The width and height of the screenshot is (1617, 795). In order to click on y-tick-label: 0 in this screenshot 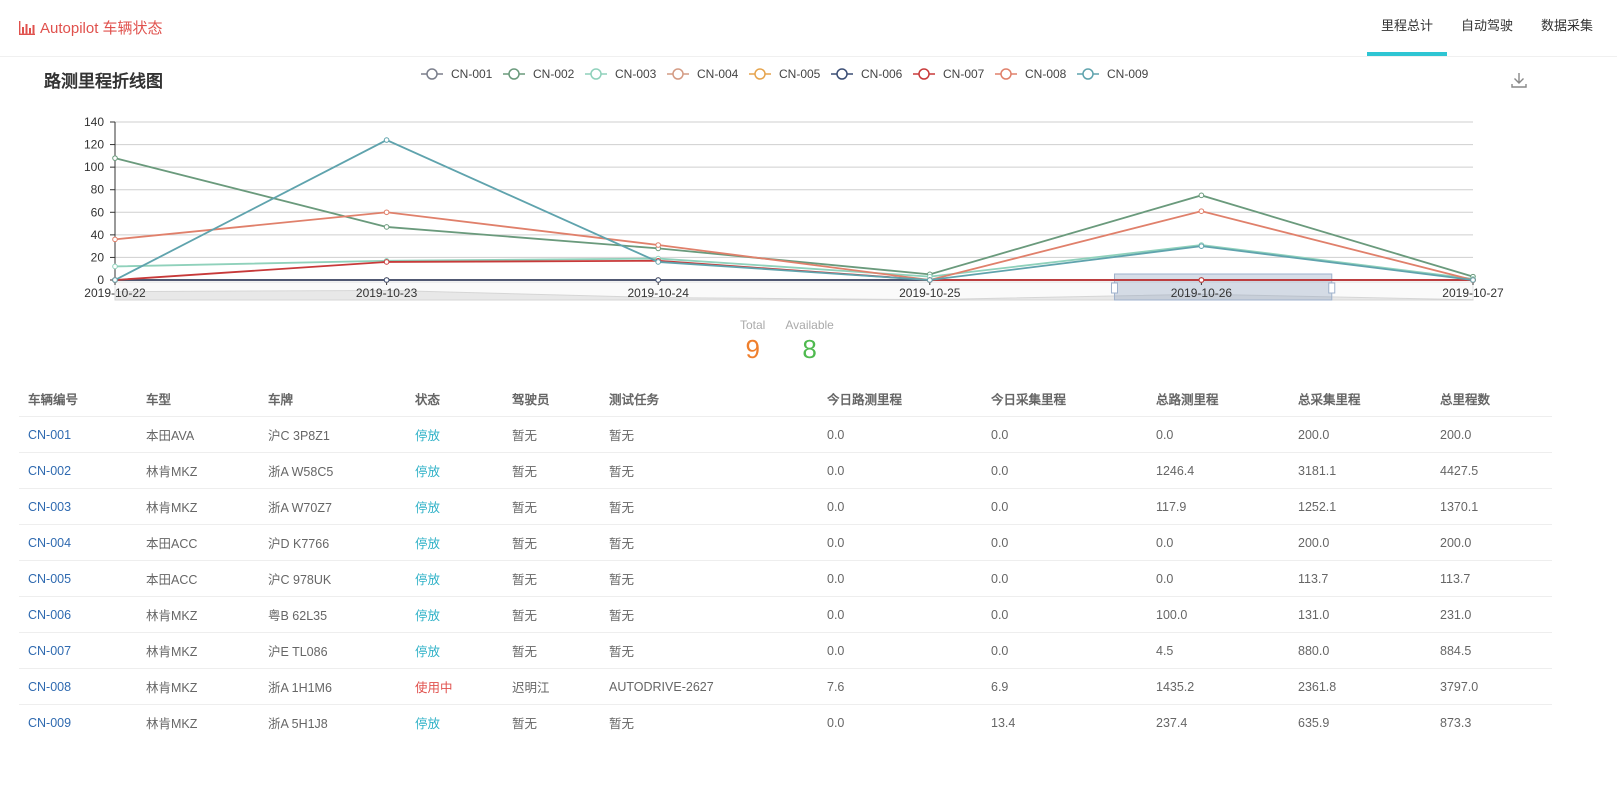, I will do `click(100, 280)`.